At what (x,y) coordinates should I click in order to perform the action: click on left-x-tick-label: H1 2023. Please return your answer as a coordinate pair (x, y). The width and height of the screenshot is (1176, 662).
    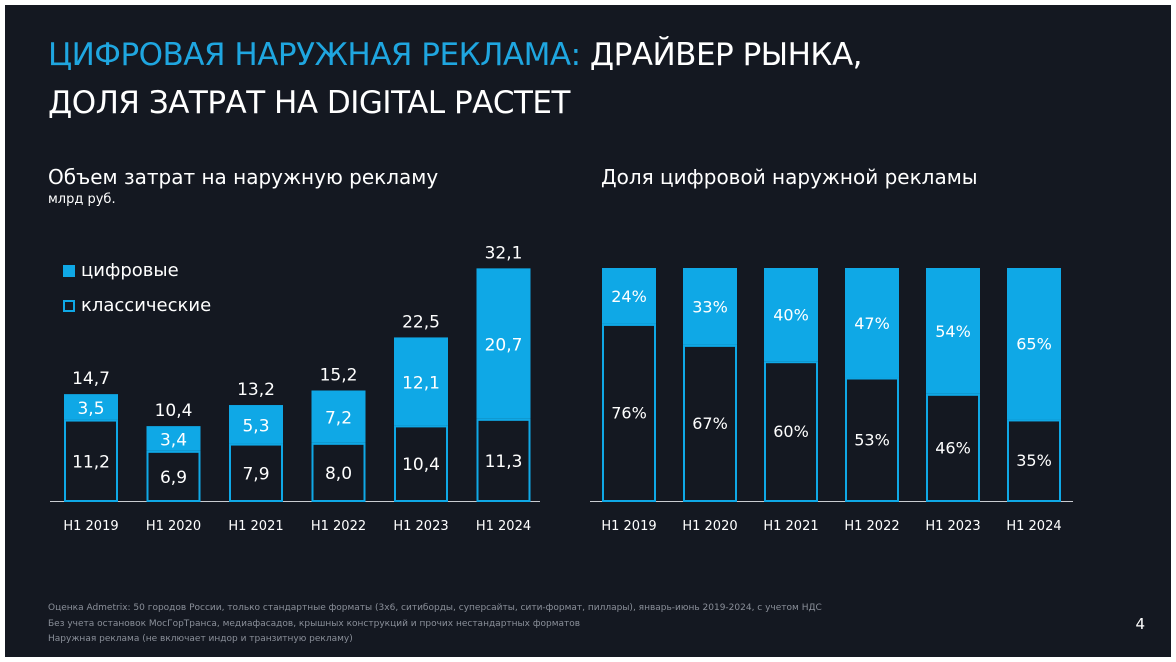
    Looking at the image, I should click on (420, 526).